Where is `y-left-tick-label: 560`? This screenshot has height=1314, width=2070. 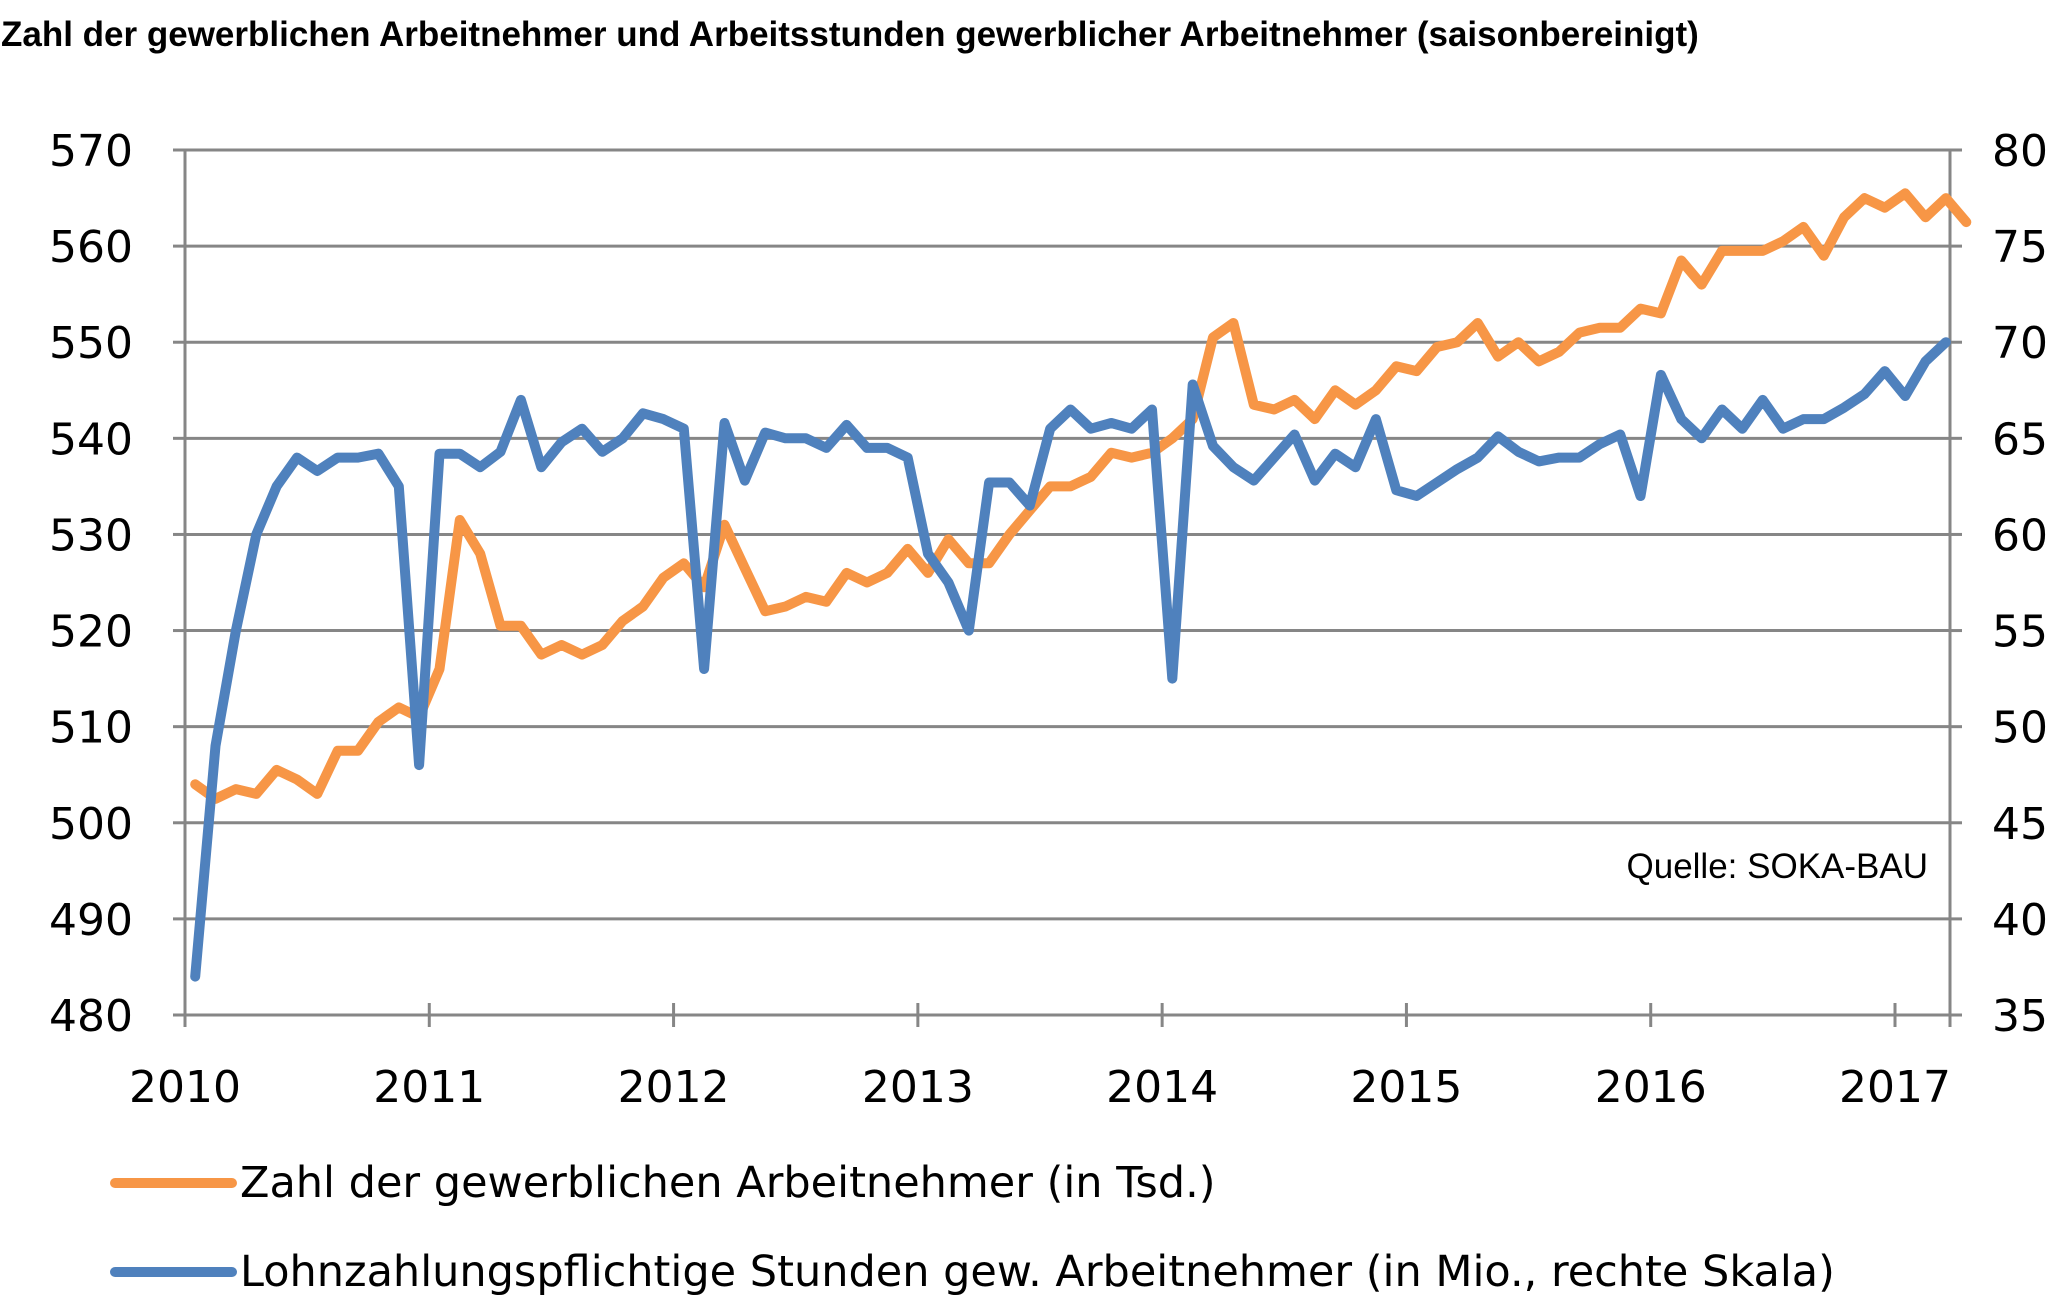 y-left-tick-label: 560 is located at coordinates (91, 247).